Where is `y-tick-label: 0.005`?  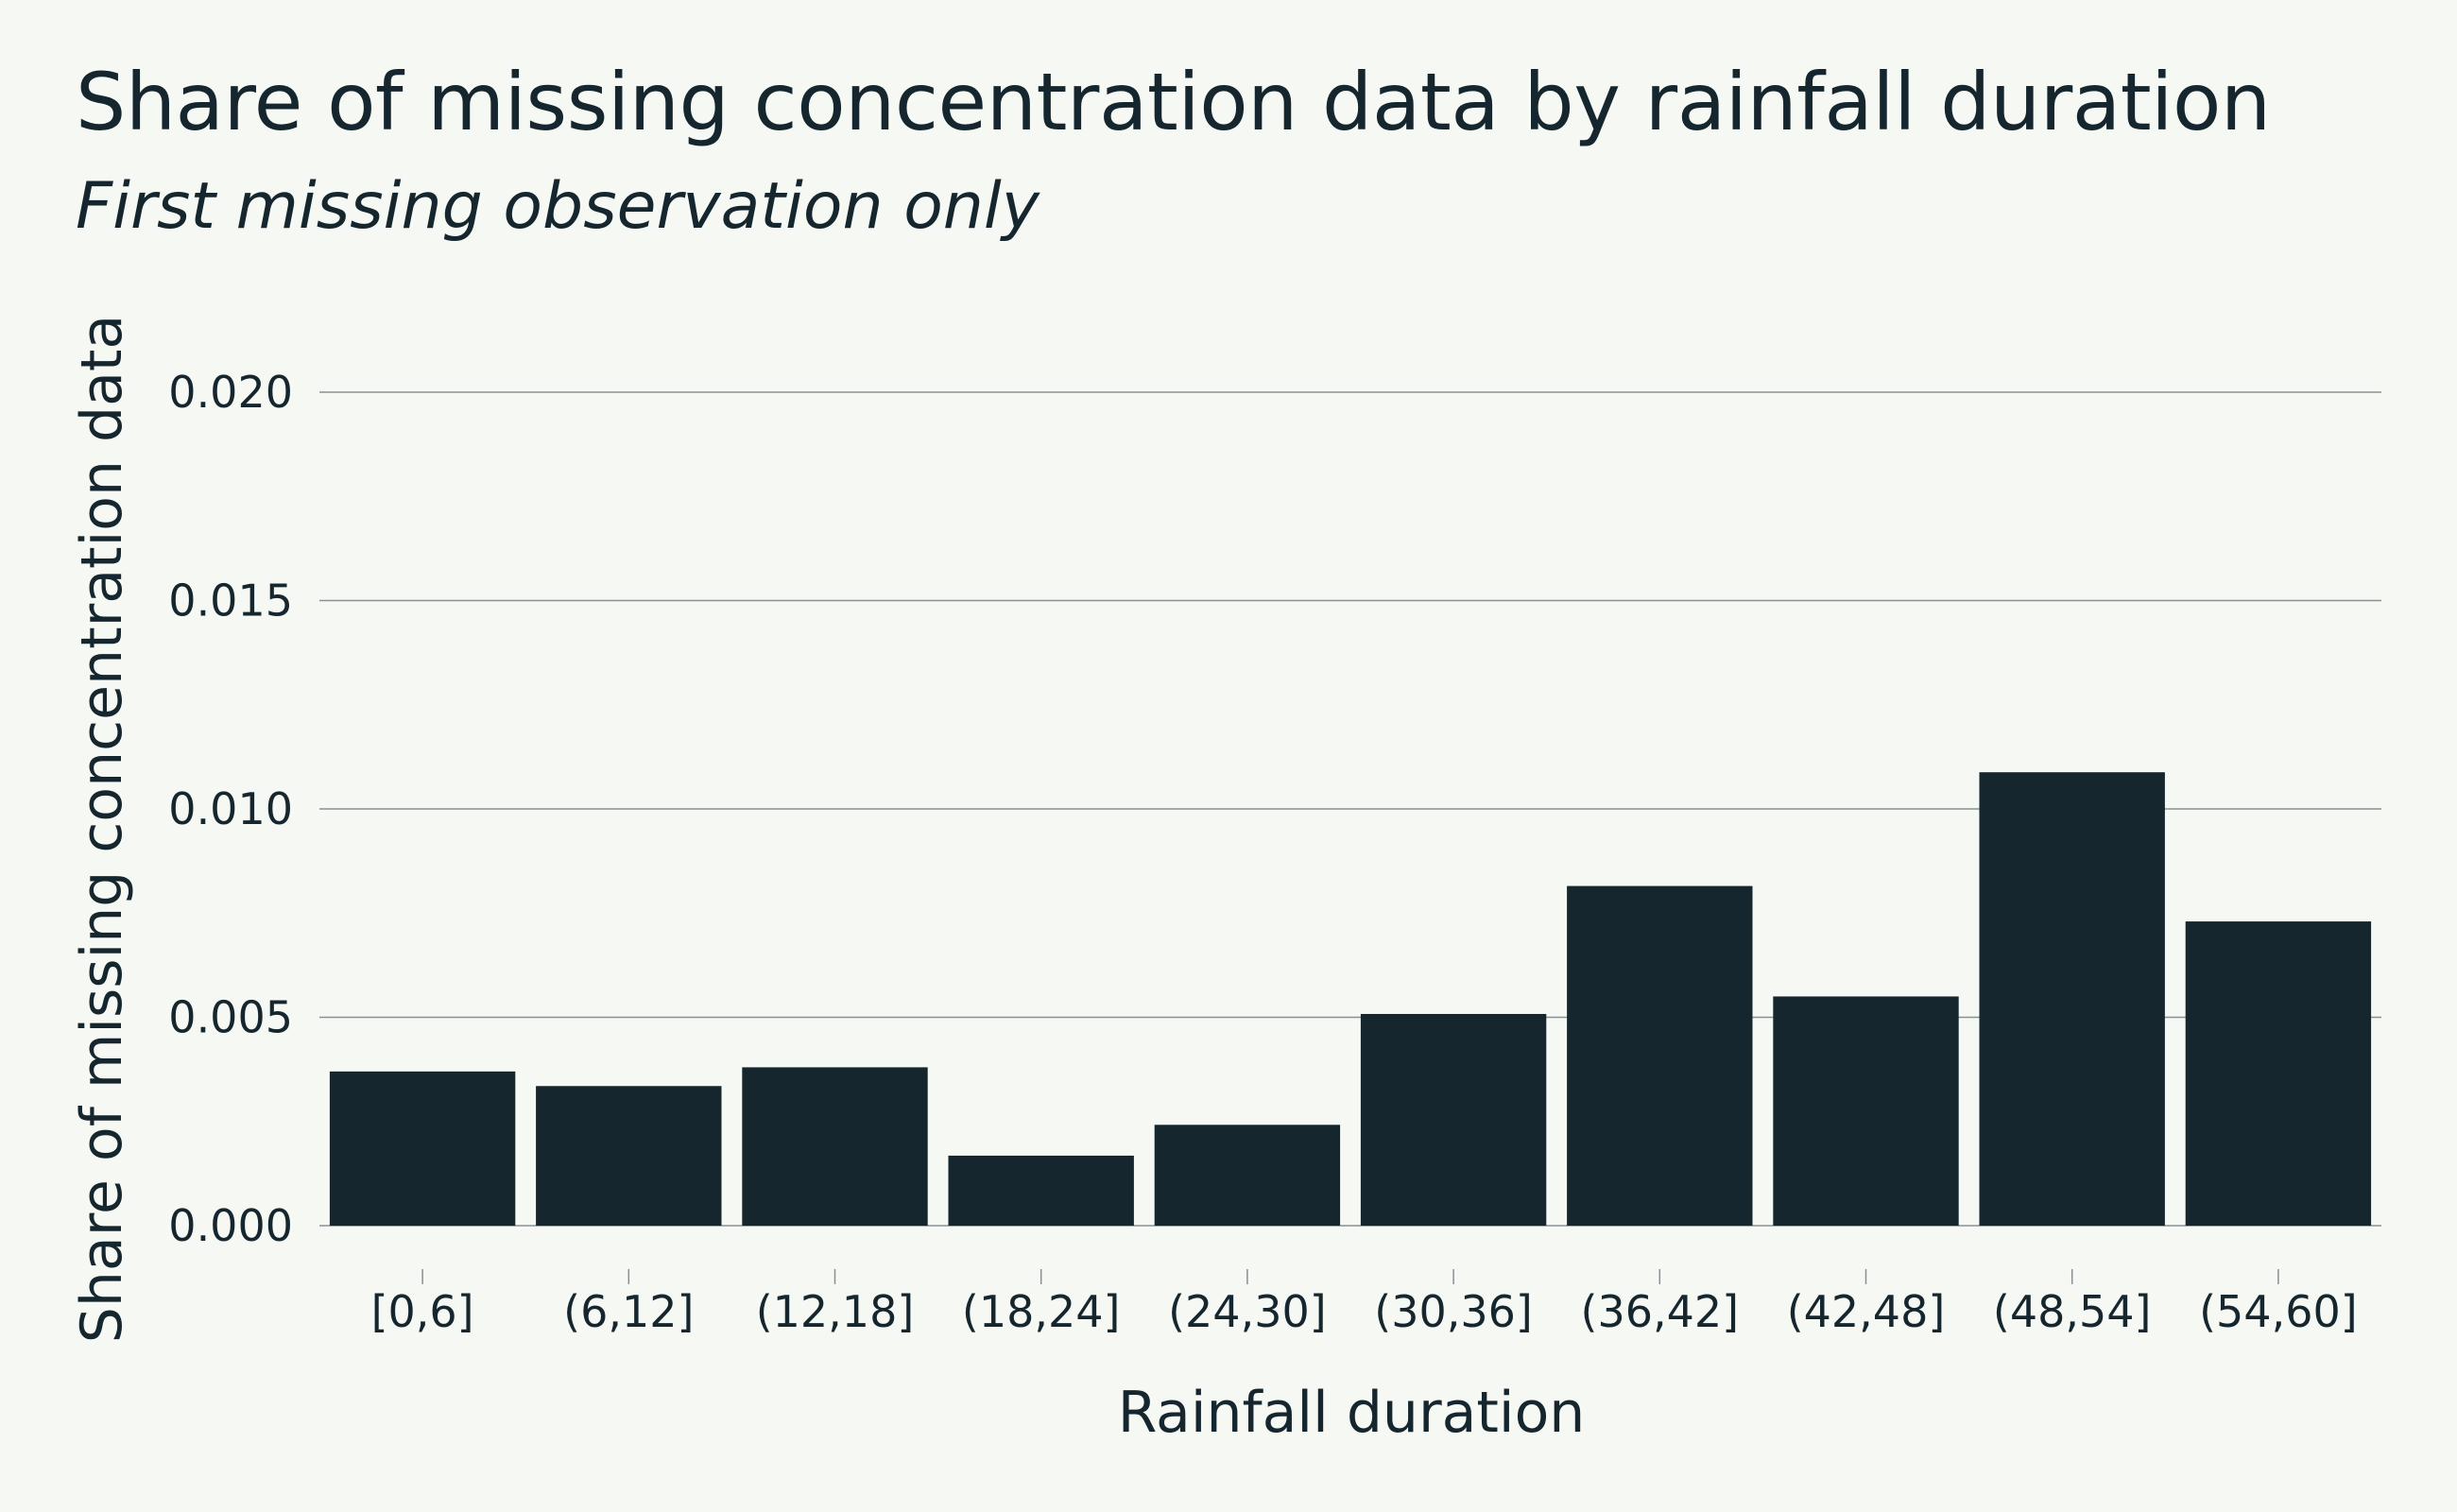 y-tick-label: 0.005 is located at coordinates (230, 1017).